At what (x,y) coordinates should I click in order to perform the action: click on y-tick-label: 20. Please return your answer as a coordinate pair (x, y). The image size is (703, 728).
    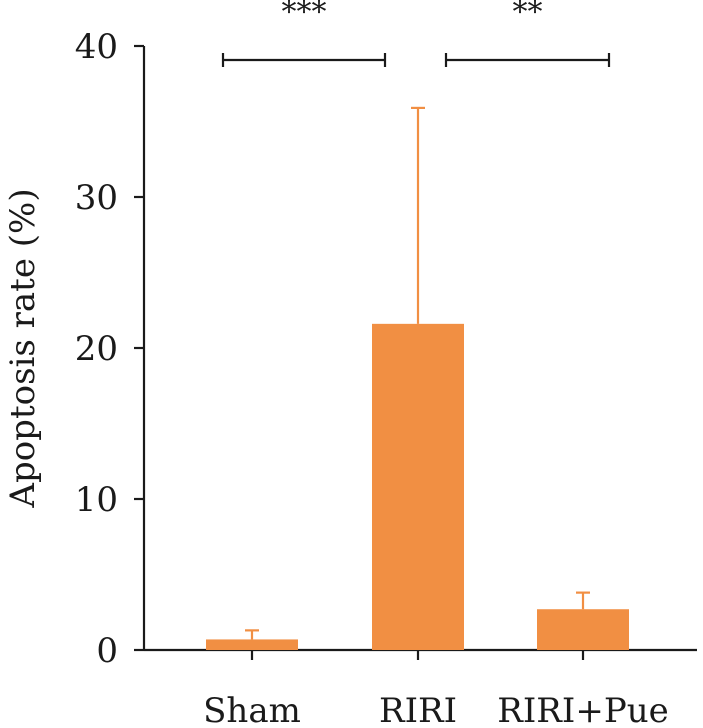
    Looking at the image, I should click on (96, 349).